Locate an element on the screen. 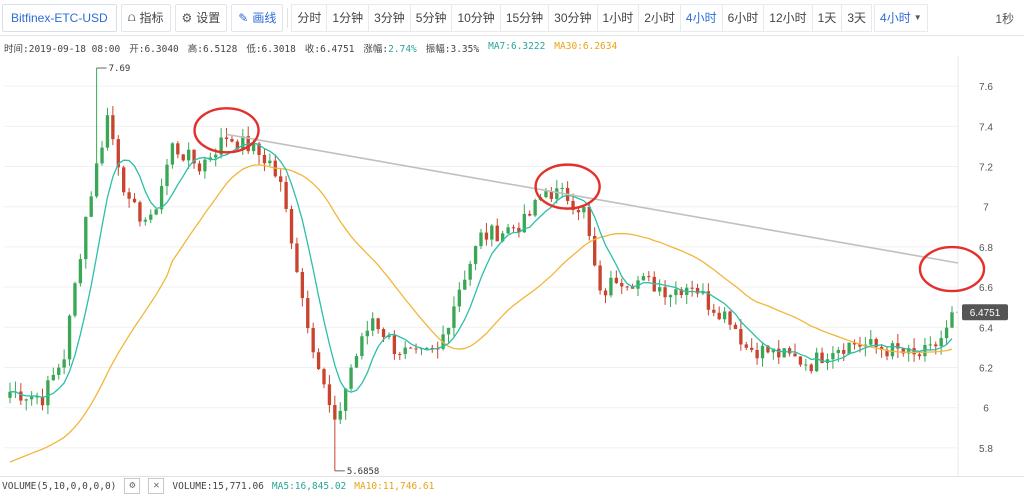 The height and width of the screenshot is (502, 1024). tab-interval-7: 1小时 is located at coordinates (618, 17).